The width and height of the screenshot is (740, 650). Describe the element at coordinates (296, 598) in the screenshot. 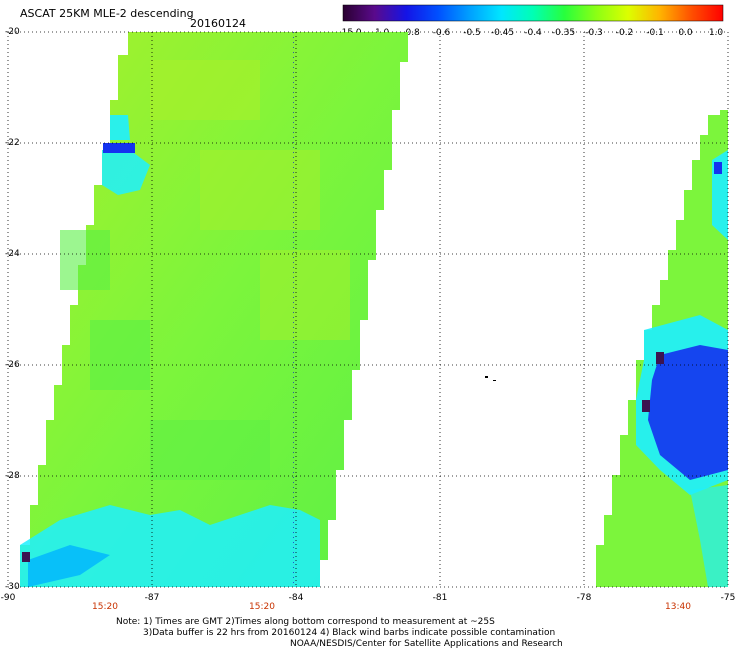

I see `longitude-label: -84` at that location.